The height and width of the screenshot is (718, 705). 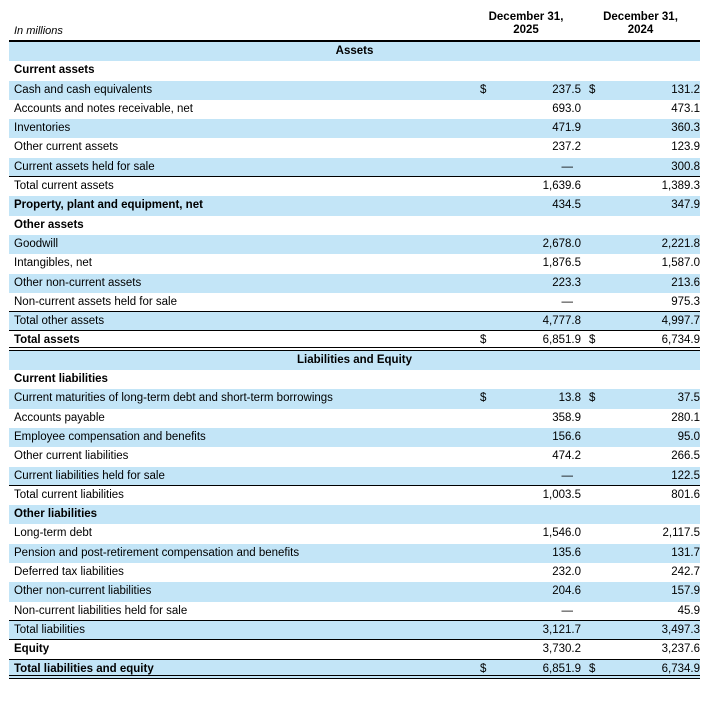 What do you see at coordinates (69, 572) in the screenshot?
I see `row-label: Deferred tax liabilities` at bounding box center [69, 572].